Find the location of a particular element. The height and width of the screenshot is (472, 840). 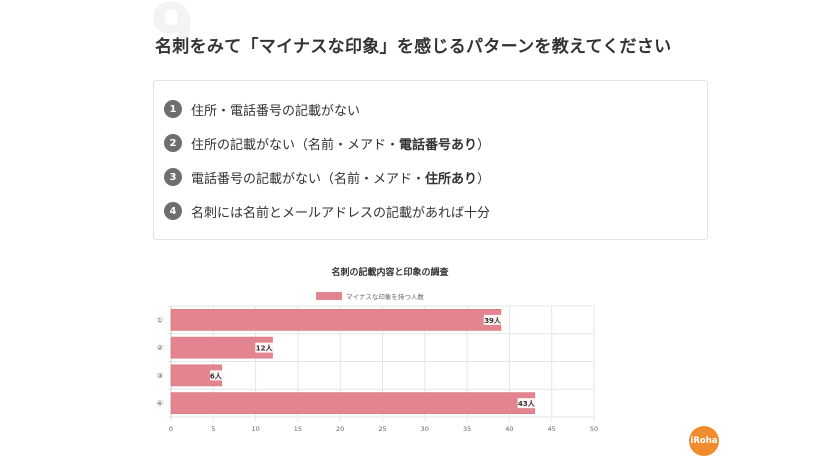

brand-logo: iRoha is located at coordinates (704, 441).